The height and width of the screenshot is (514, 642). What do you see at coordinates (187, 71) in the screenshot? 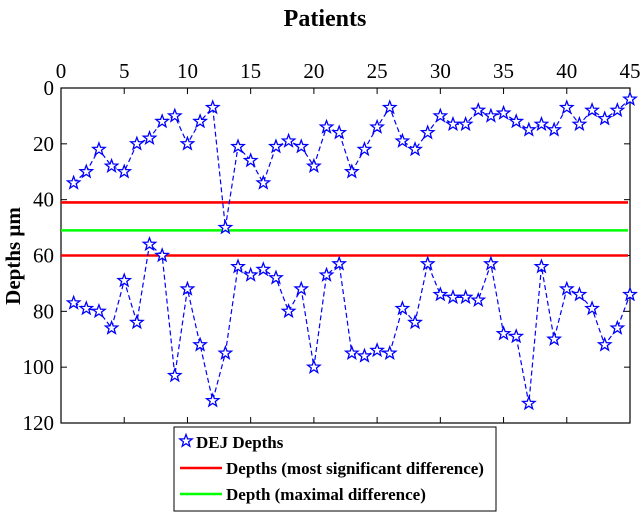
I see `x-tick-label: 10` at bounding box center [187, 71].